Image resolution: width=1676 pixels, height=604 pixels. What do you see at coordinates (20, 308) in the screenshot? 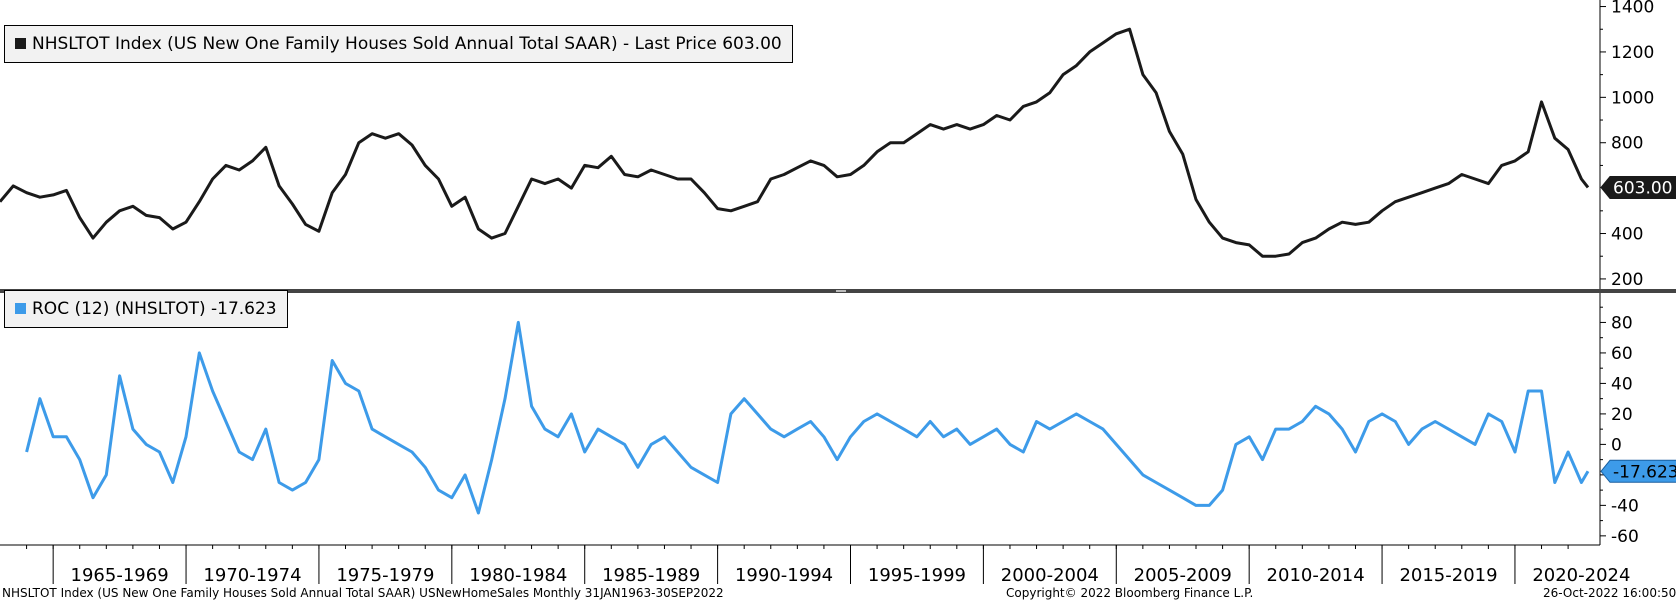
I see `bottom-legend-swatch` at bounding box center [20, 308].